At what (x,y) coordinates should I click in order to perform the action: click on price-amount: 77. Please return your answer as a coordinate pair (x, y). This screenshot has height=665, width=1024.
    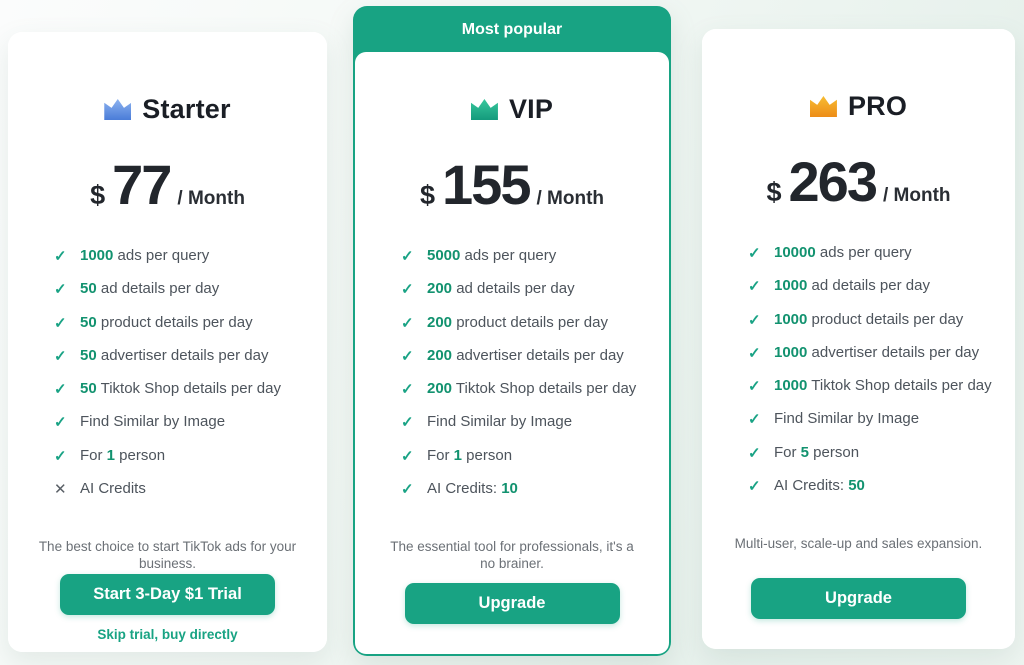
    Looking at the image, I should click on (142, 184).